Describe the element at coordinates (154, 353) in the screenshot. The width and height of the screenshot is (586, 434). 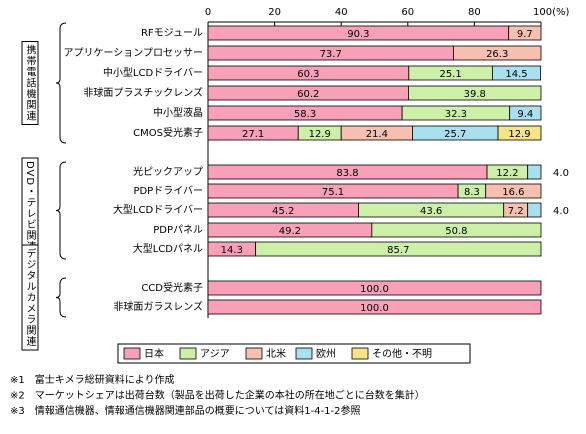
I see `legend-label: 日本` at that location.